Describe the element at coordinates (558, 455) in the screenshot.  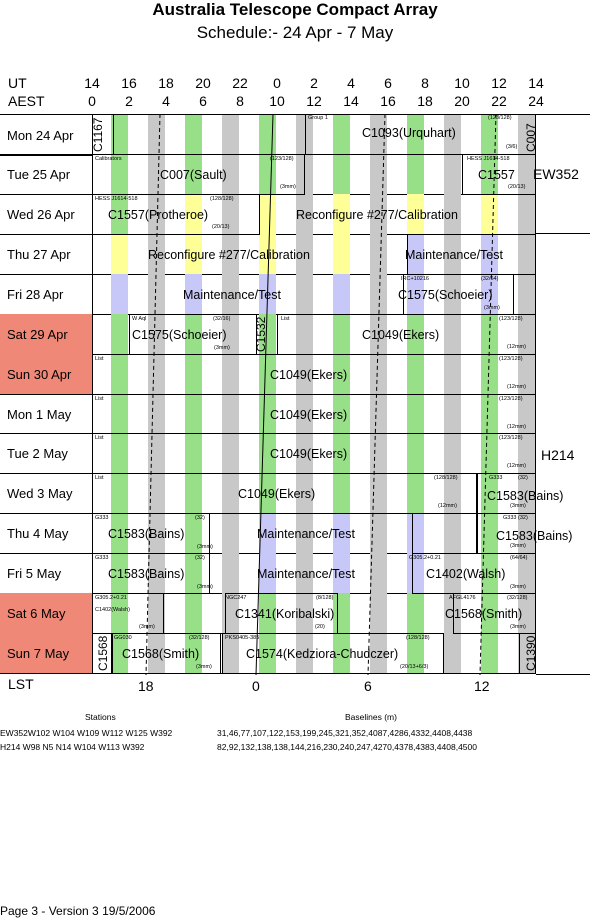
I see `config-h214: H214` at that location.